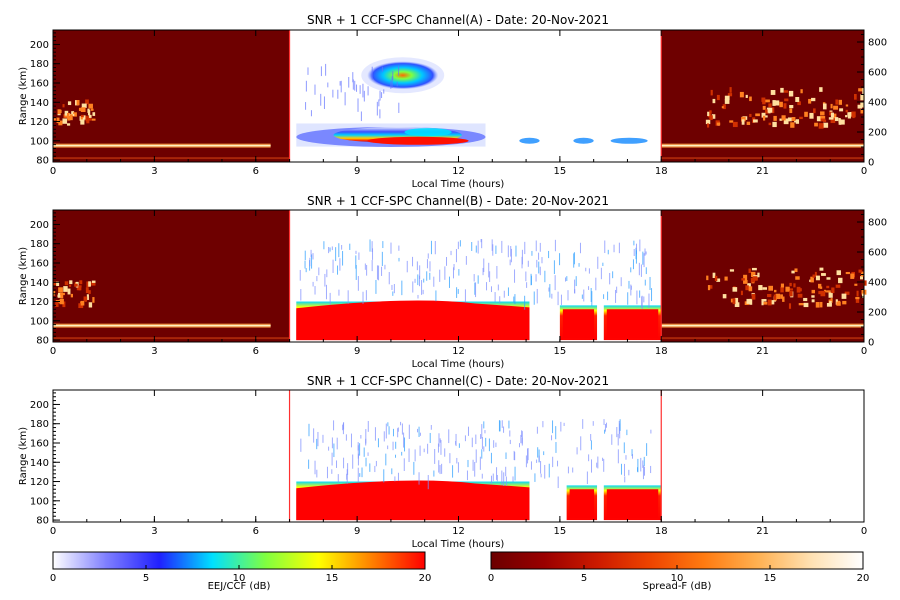 This screenshot has width=900, height=600. I want to click on colorbar-spread-f: 0 5 10 15 20 Spread-F (dB), so click(678, 571).